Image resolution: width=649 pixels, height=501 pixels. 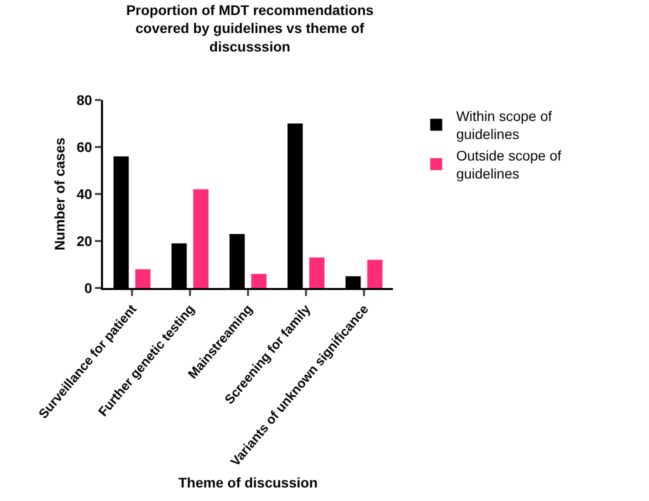 What do you see at coordinates (509, 164) in the screenshot?
I see `legend-label: Outside scope of guidelines` at bounding box center [509, 164].